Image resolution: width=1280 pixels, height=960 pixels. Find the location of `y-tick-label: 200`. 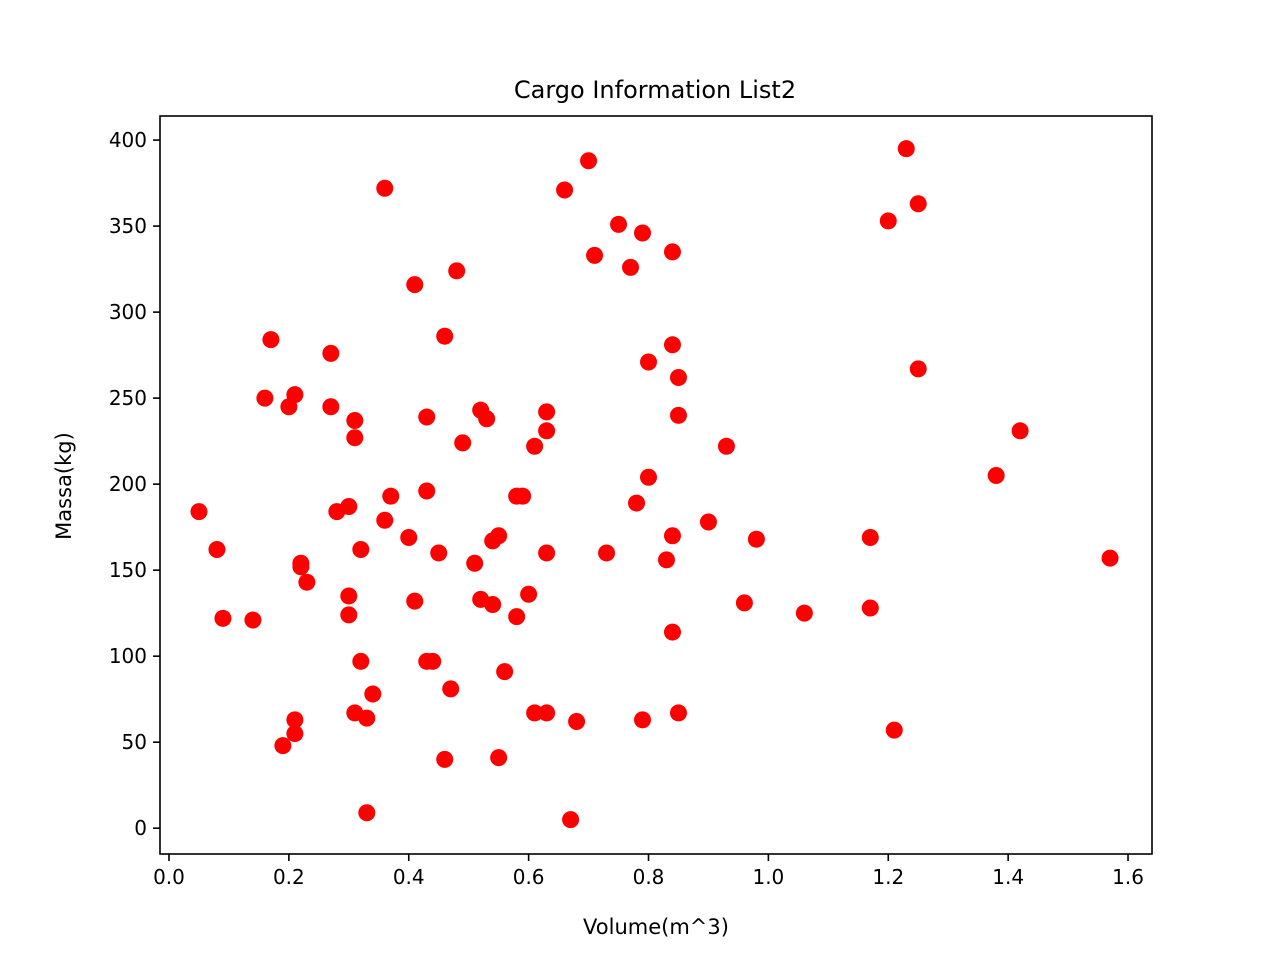

y-tick-label: 200 is located at coordinates (128, 484).